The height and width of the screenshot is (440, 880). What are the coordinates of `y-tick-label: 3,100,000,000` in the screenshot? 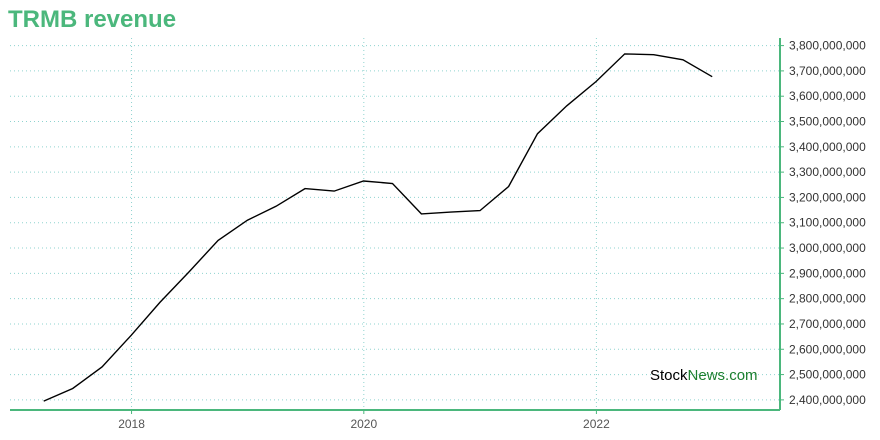 It's located at (827, 223).